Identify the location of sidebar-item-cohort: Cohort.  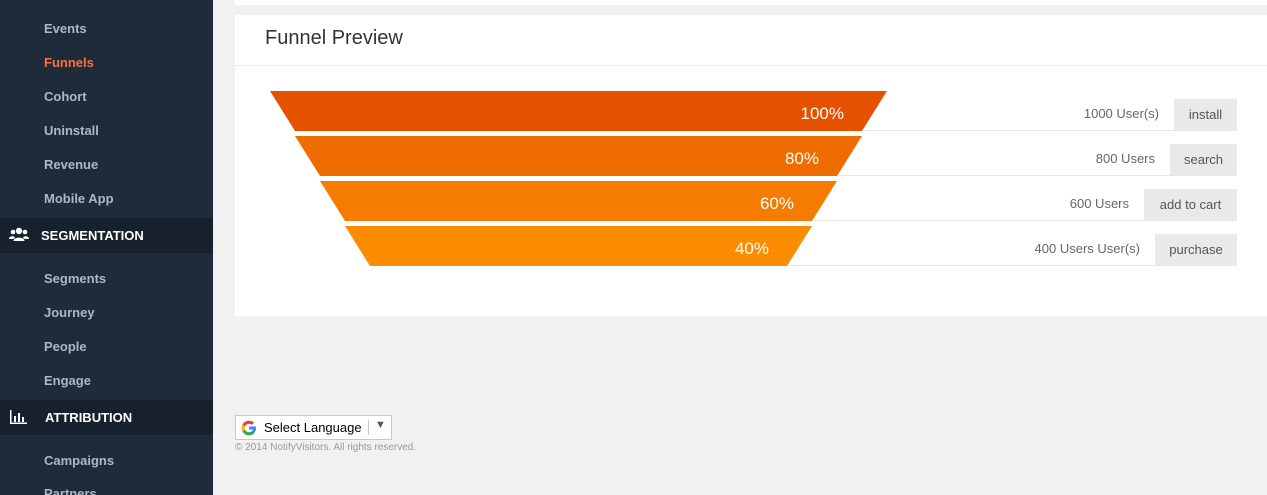
(65, 96).